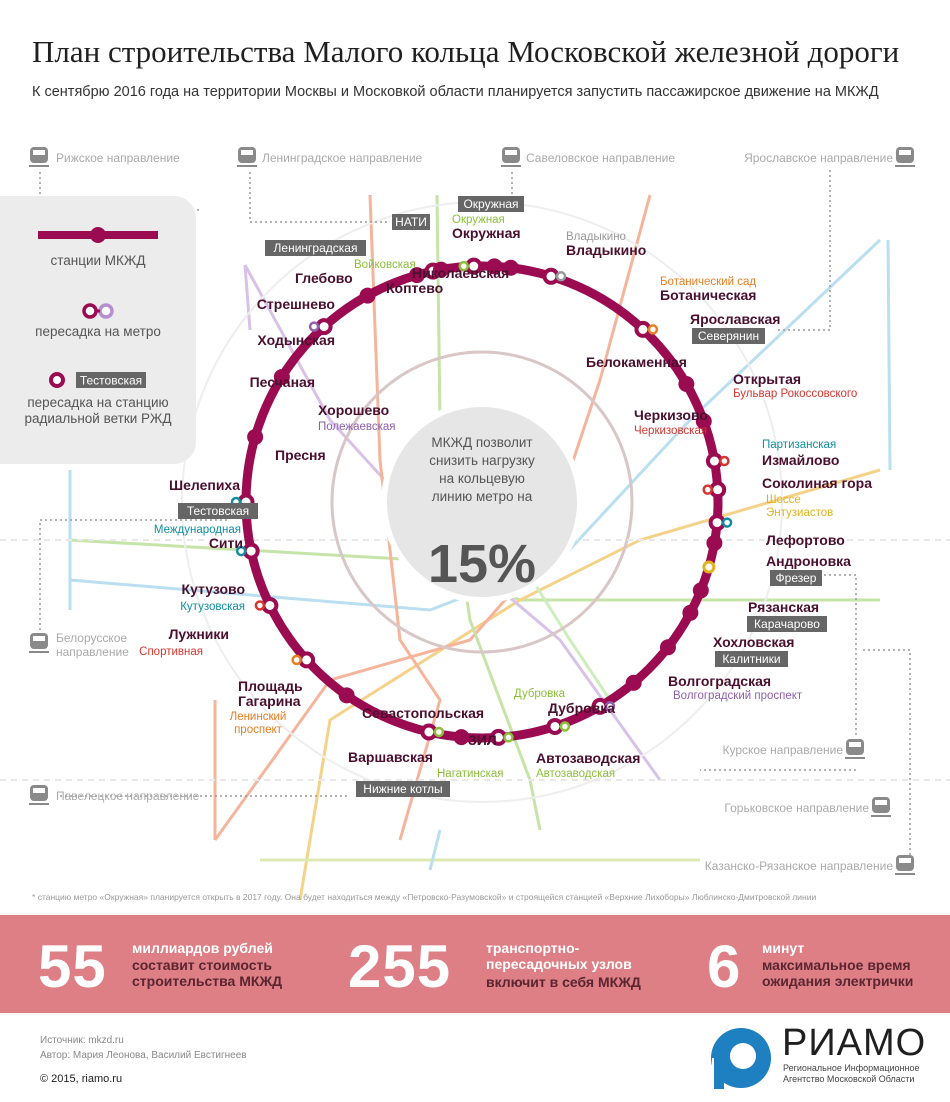 The width and height of the screenshot is (950, 1102). Describe the element at coordinates (671, 415) in the screenshot. I see `station-label-6: Черкизово` at that location.